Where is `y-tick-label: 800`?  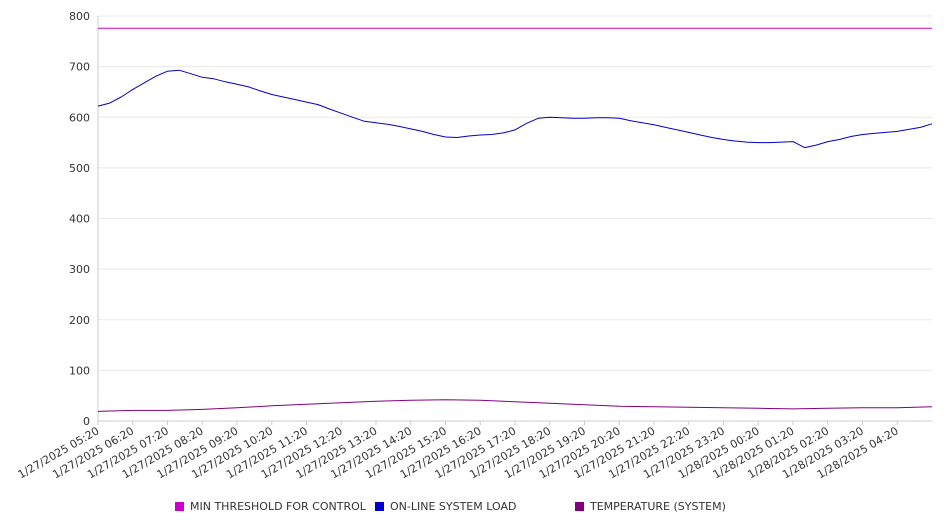
y-tick-label: 800 is located at coordinates (79, 16).